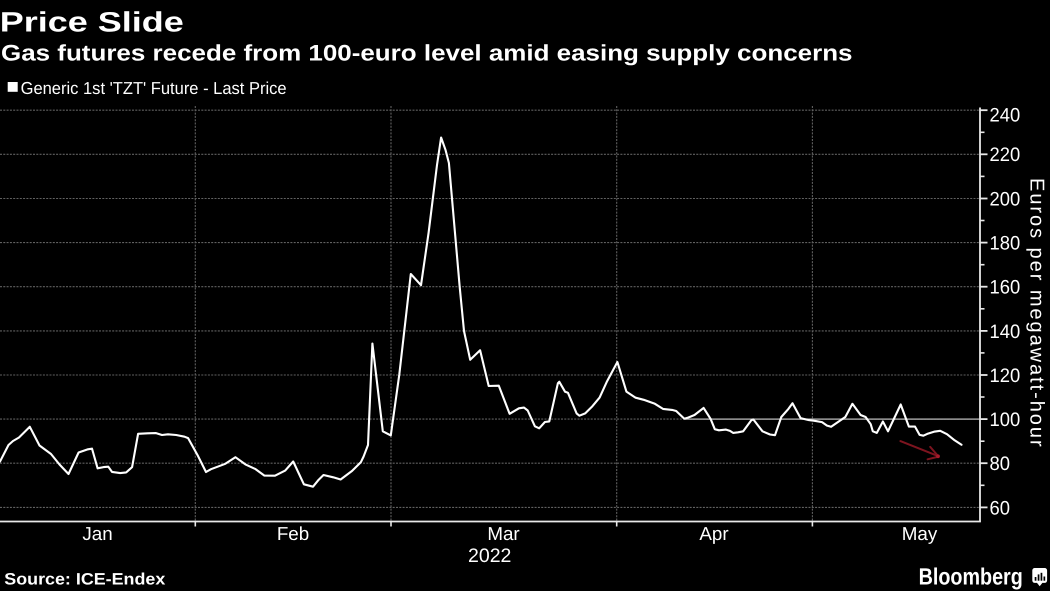 This screenshot has width=1050, height=591. What do you see at coordinates (85, 580) in the screenshot?
I see `svg-text: Source: ICE-Endex` at bounding box center [85, 580].